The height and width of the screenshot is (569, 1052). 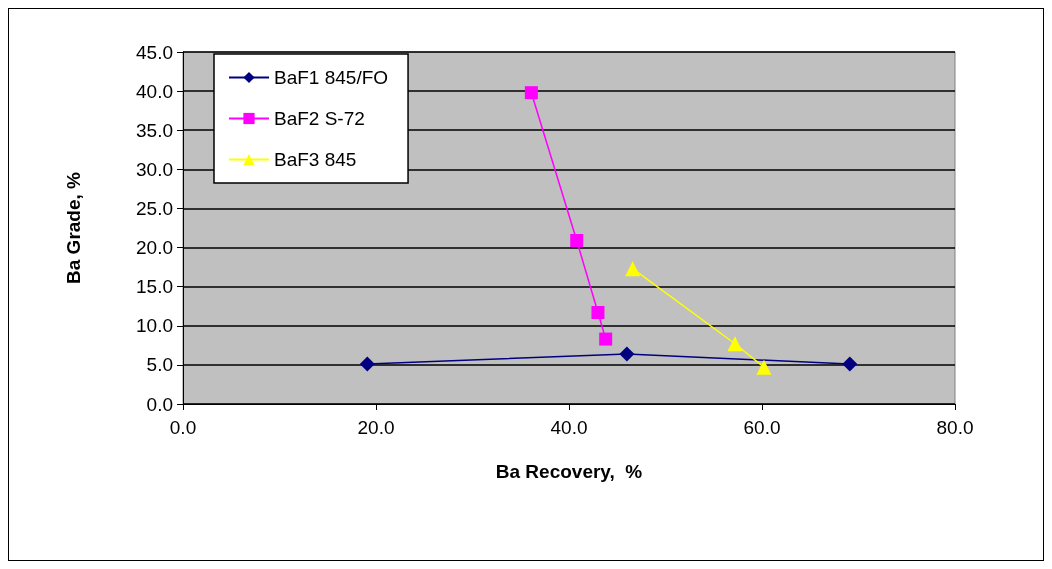 I want to click on x-axis-title: Ba Recovery, %, so click(x=569, y=471).